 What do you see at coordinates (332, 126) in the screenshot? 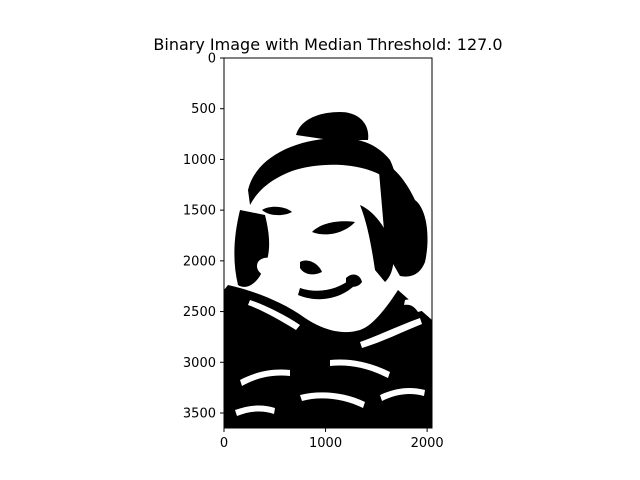
I see `image-hair-bun` at bounding box center [332, 126].